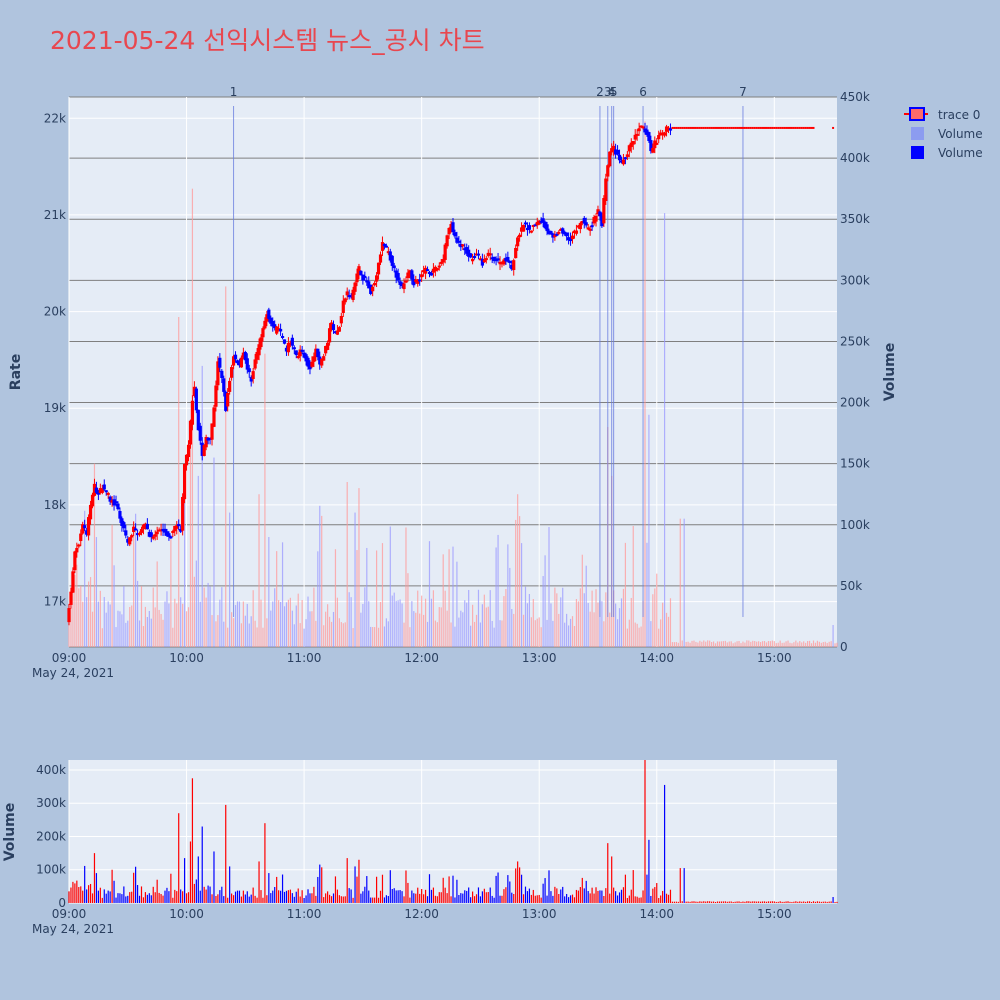  I want to click on legend-item-trace0: trace 0, so click(942, 114).